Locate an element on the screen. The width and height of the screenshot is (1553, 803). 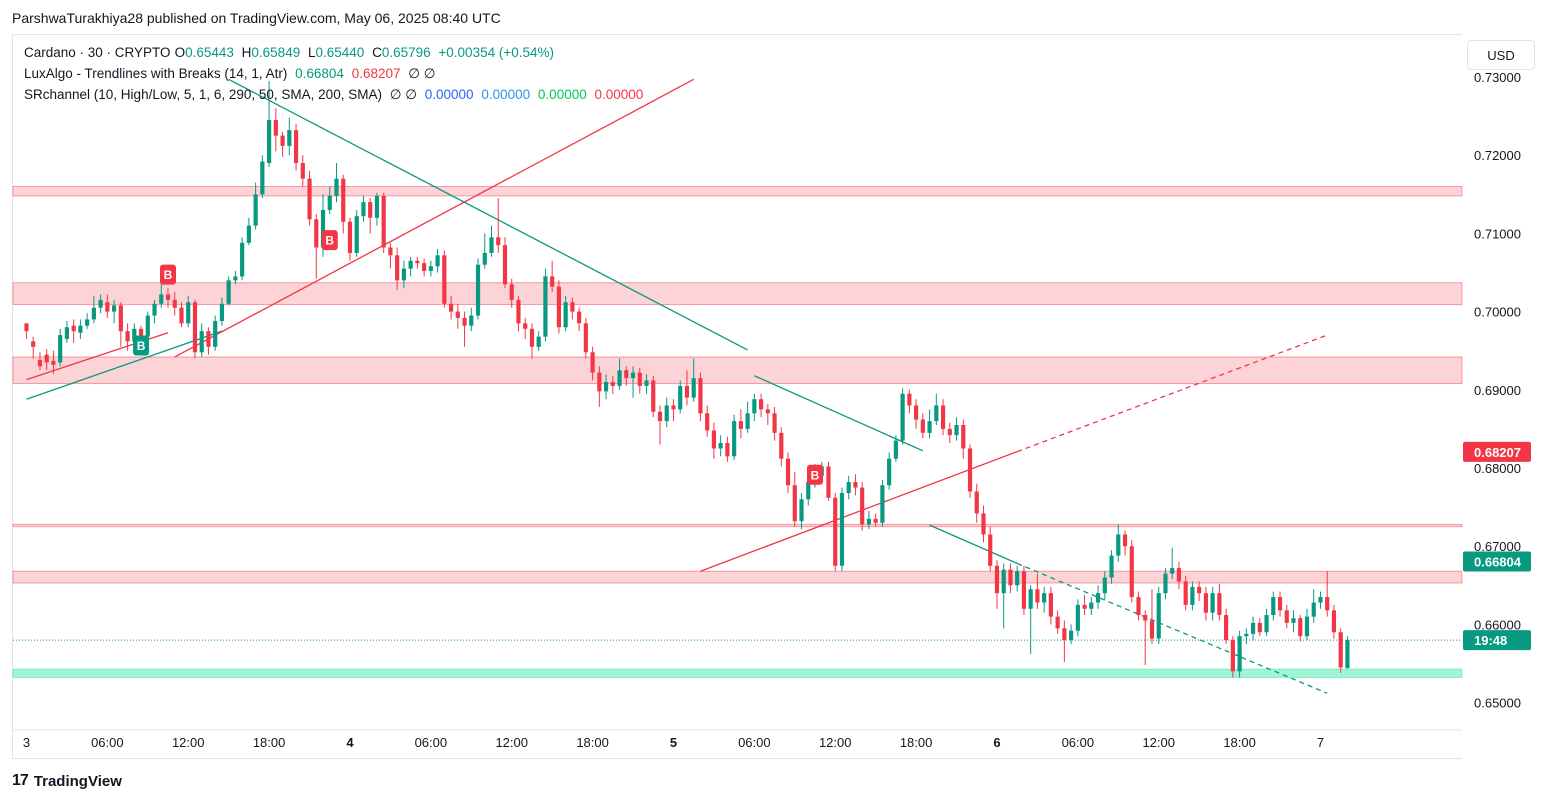
price-badge-label-0: 0.68207 is located at coordinates (1497, 452).